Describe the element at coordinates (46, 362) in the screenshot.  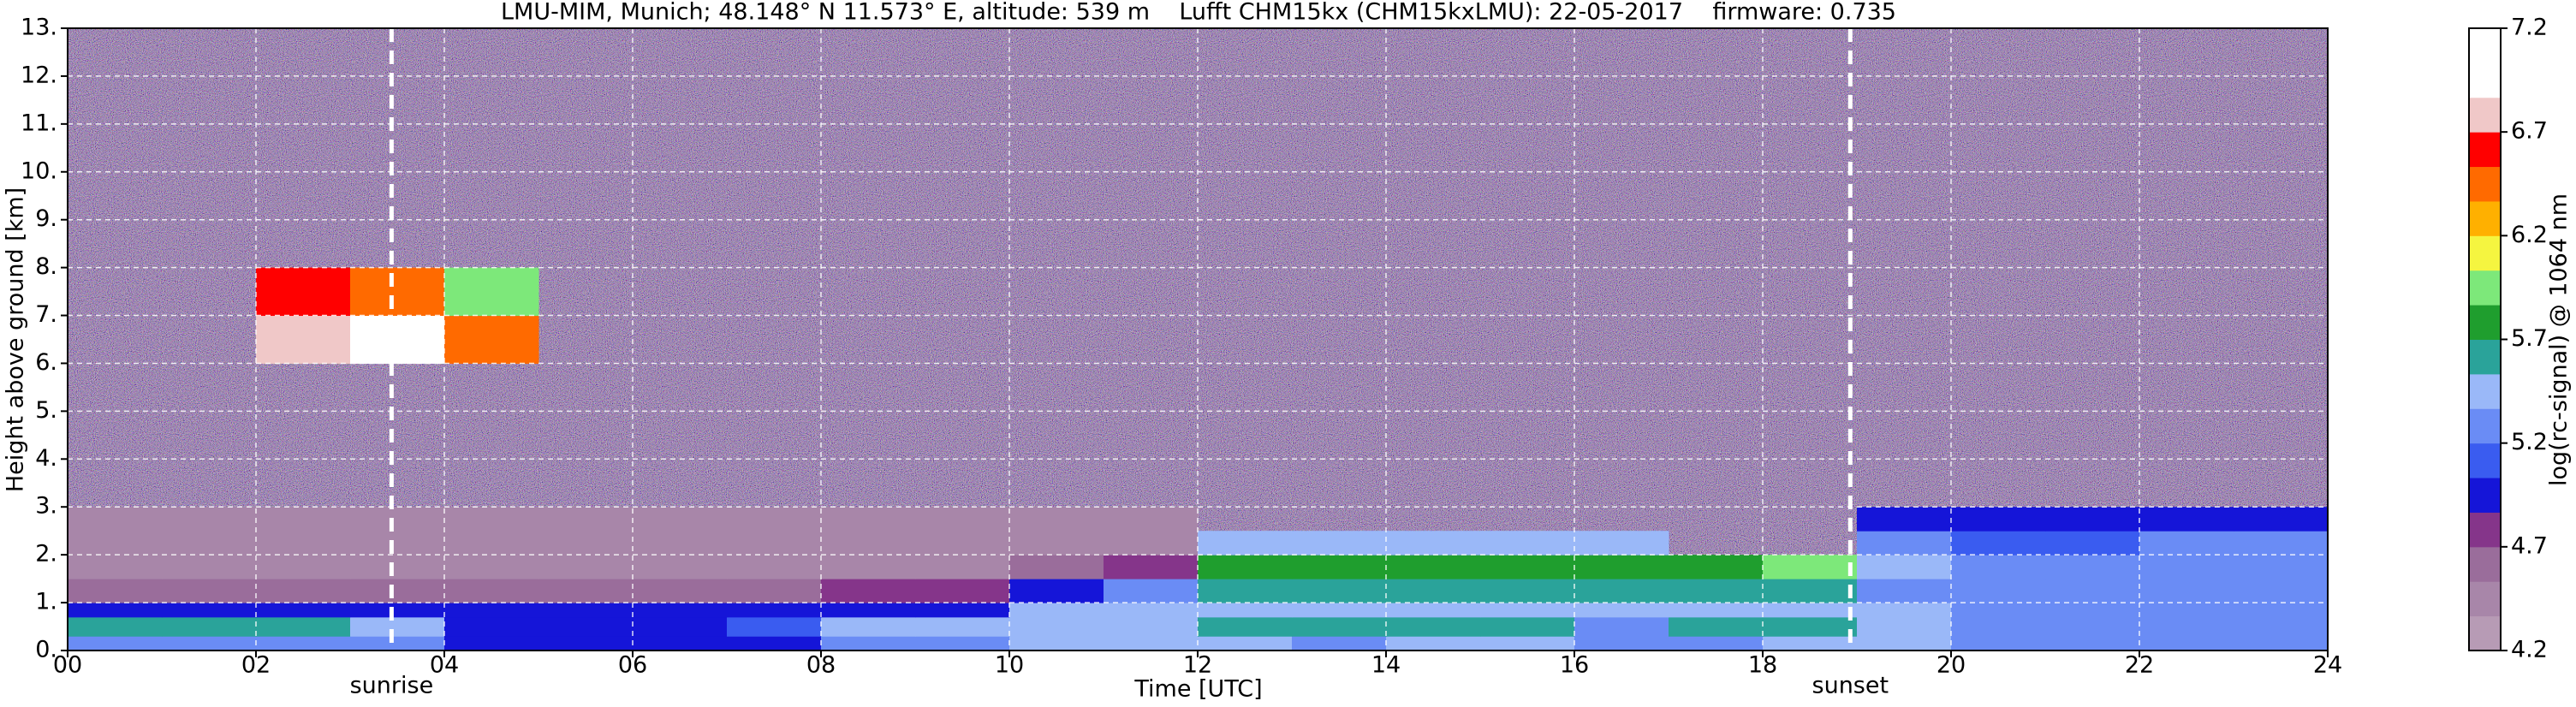
I see `y-tick-label: 6.` at that location.